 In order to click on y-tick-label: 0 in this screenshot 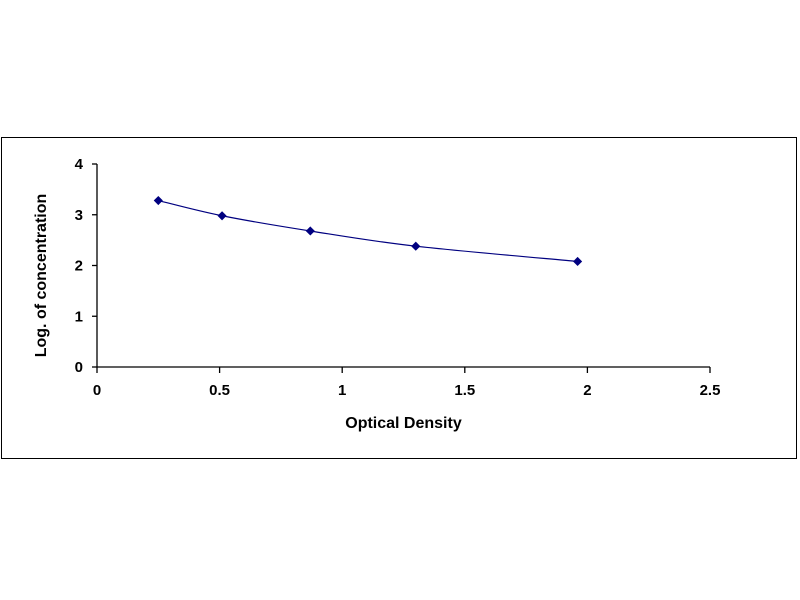, I will do `click(79, 367)`.